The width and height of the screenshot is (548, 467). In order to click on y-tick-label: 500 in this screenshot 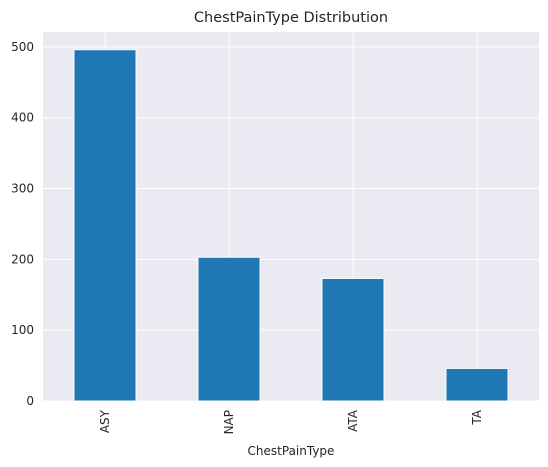, I will do `click(22, 47)`.